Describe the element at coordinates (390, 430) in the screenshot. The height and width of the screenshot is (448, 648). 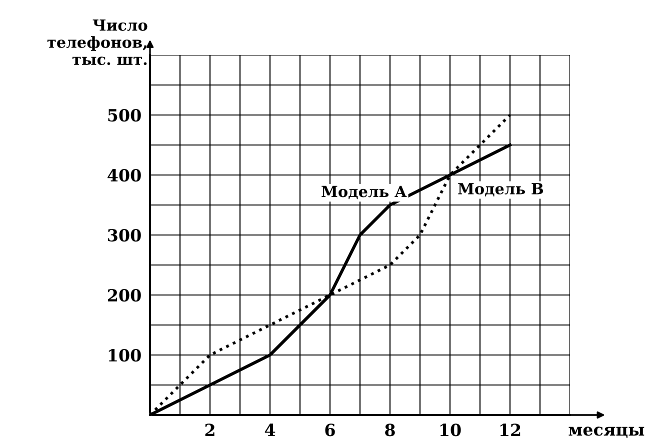
I see `x-tick-label: 8` at that location.